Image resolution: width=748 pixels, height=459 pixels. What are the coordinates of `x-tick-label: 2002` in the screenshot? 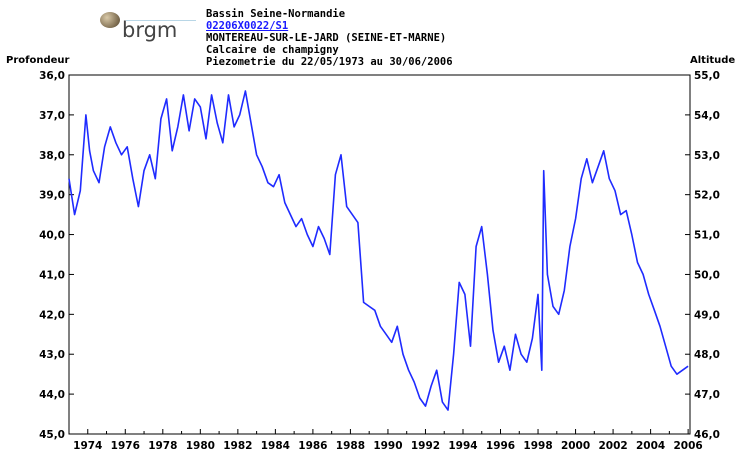 It's located at (612, 446).